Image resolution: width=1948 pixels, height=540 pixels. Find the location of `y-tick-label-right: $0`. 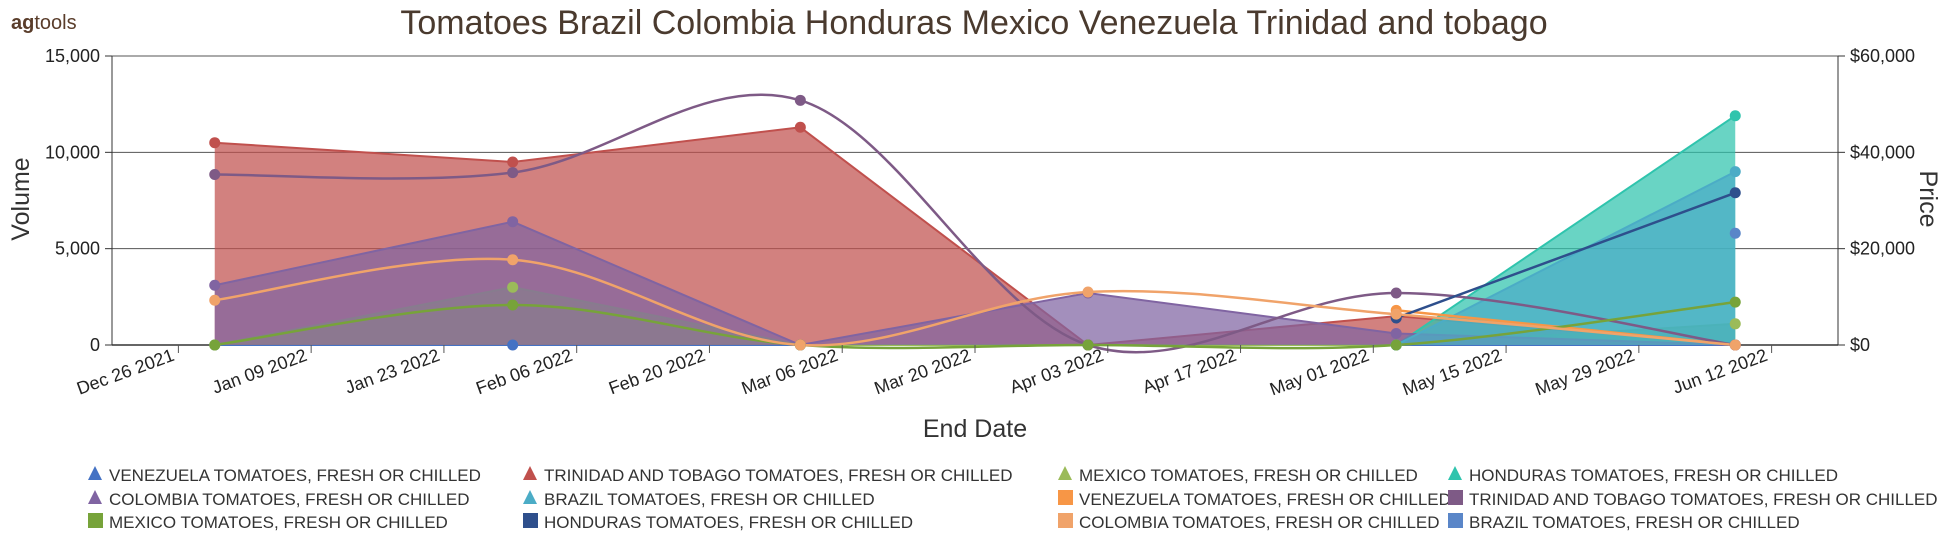

y-tick-label-right: $0 is located at coordinates (1860, 345).